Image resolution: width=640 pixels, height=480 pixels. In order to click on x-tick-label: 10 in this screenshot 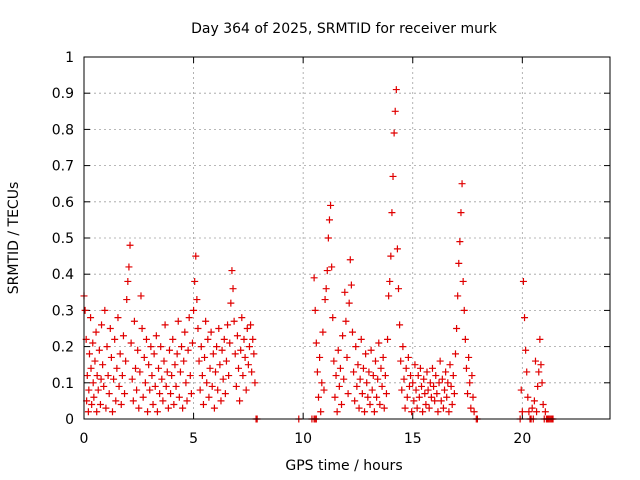, I will do `click(303, 439)`.